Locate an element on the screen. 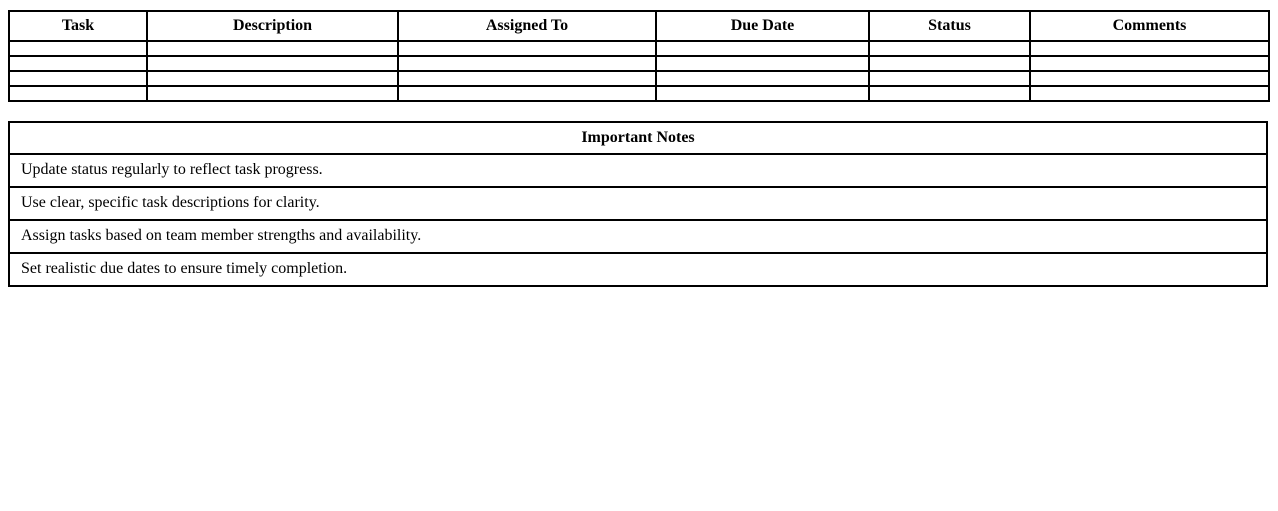 Image resolution: width=1278 pixels, height=511 pixels. notes-title: Important Notes is located at coordinates (638, 138).